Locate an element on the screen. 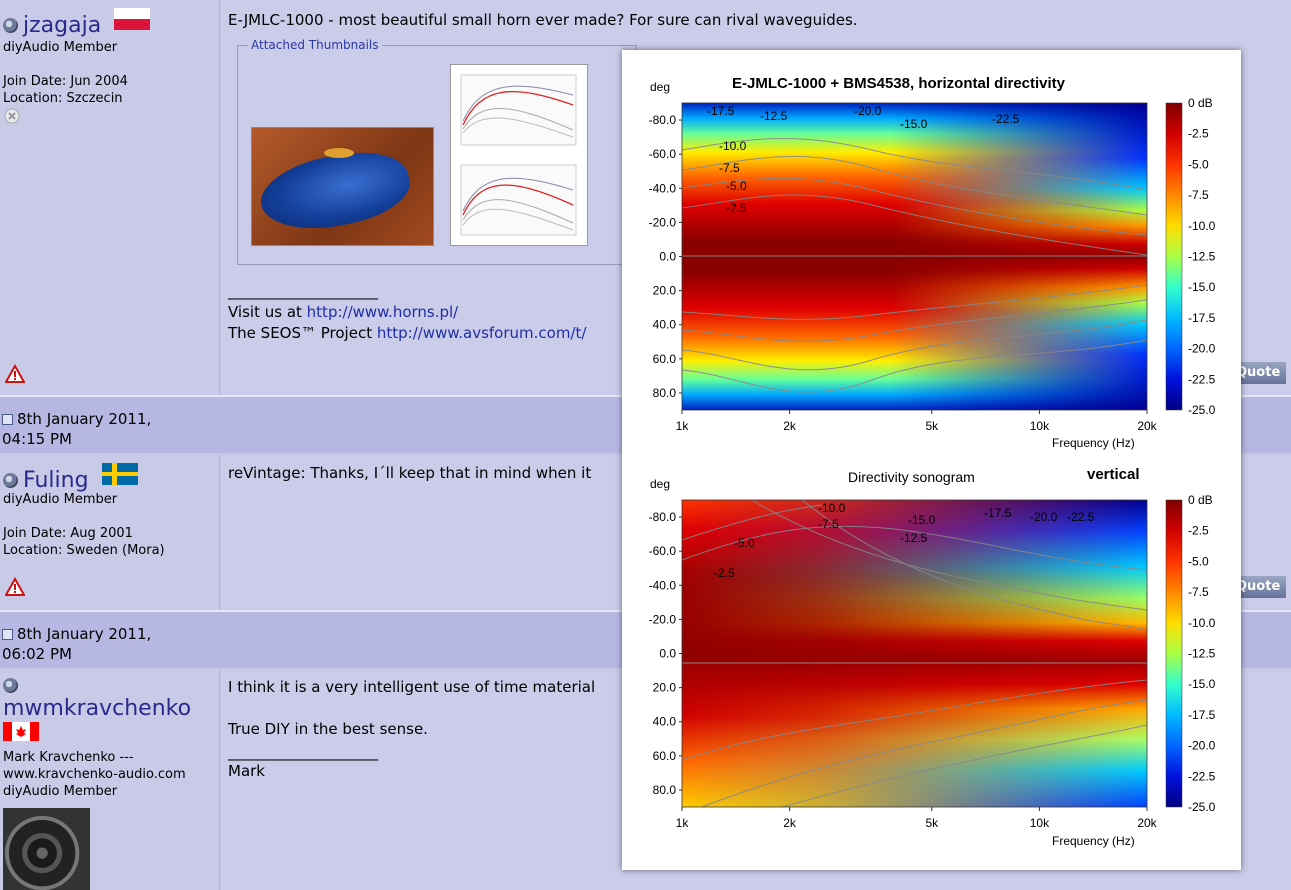  username-link: Fuling is located at coordinates (56, 480).